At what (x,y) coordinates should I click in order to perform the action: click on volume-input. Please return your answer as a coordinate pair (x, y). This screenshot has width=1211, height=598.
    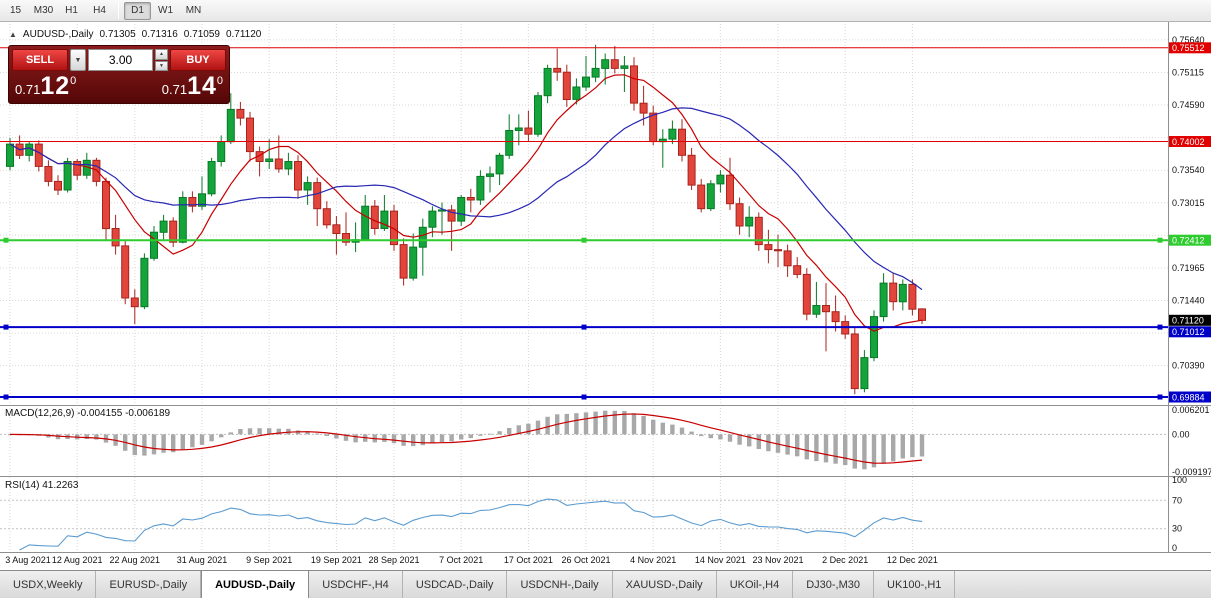
    Looking at the image, I should click on (120, 60).